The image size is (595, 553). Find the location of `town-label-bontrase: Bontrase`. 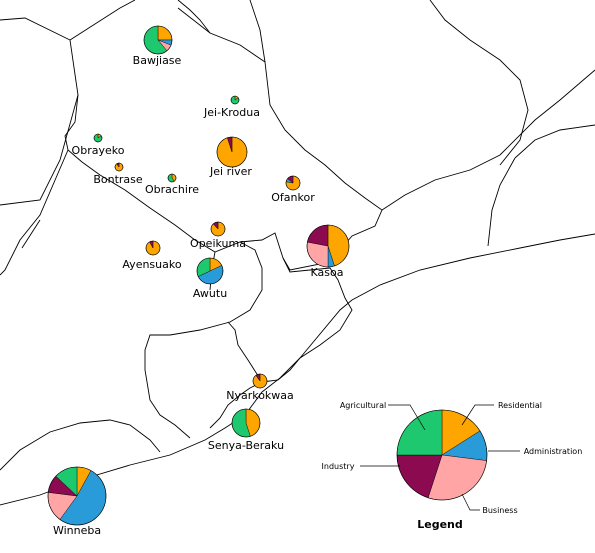

town-label-bontrase: Bontrase is located at coordinates (118, 179).